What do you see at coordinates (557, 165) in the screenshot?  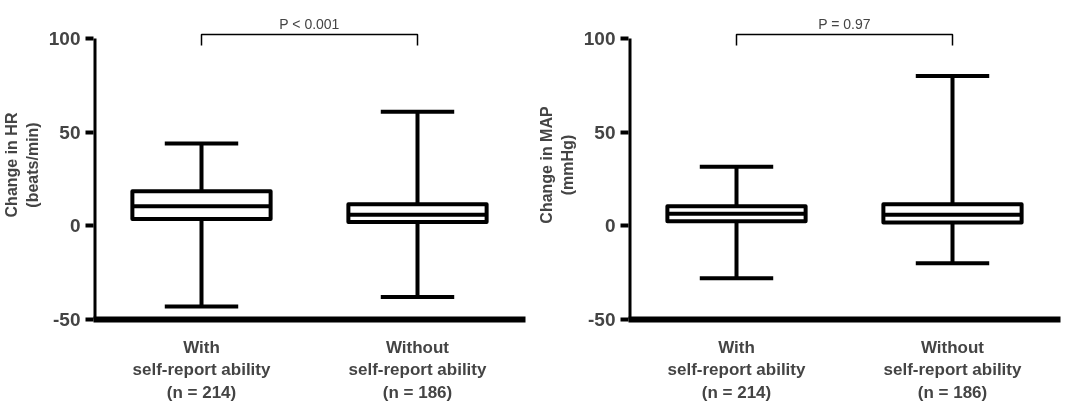 I see `y-axis-title: Change in MAP (mmHg)` at bounding box center [557, 165].